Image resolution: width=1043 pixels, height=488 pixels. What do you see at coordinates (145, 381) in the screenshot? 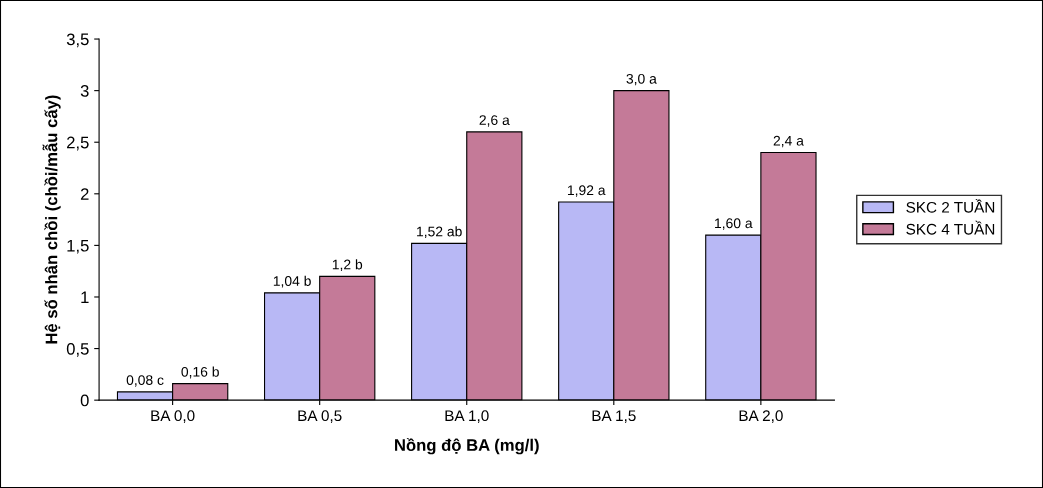
I see `data-label: 0,08 c` at bounding box center [145, 381].